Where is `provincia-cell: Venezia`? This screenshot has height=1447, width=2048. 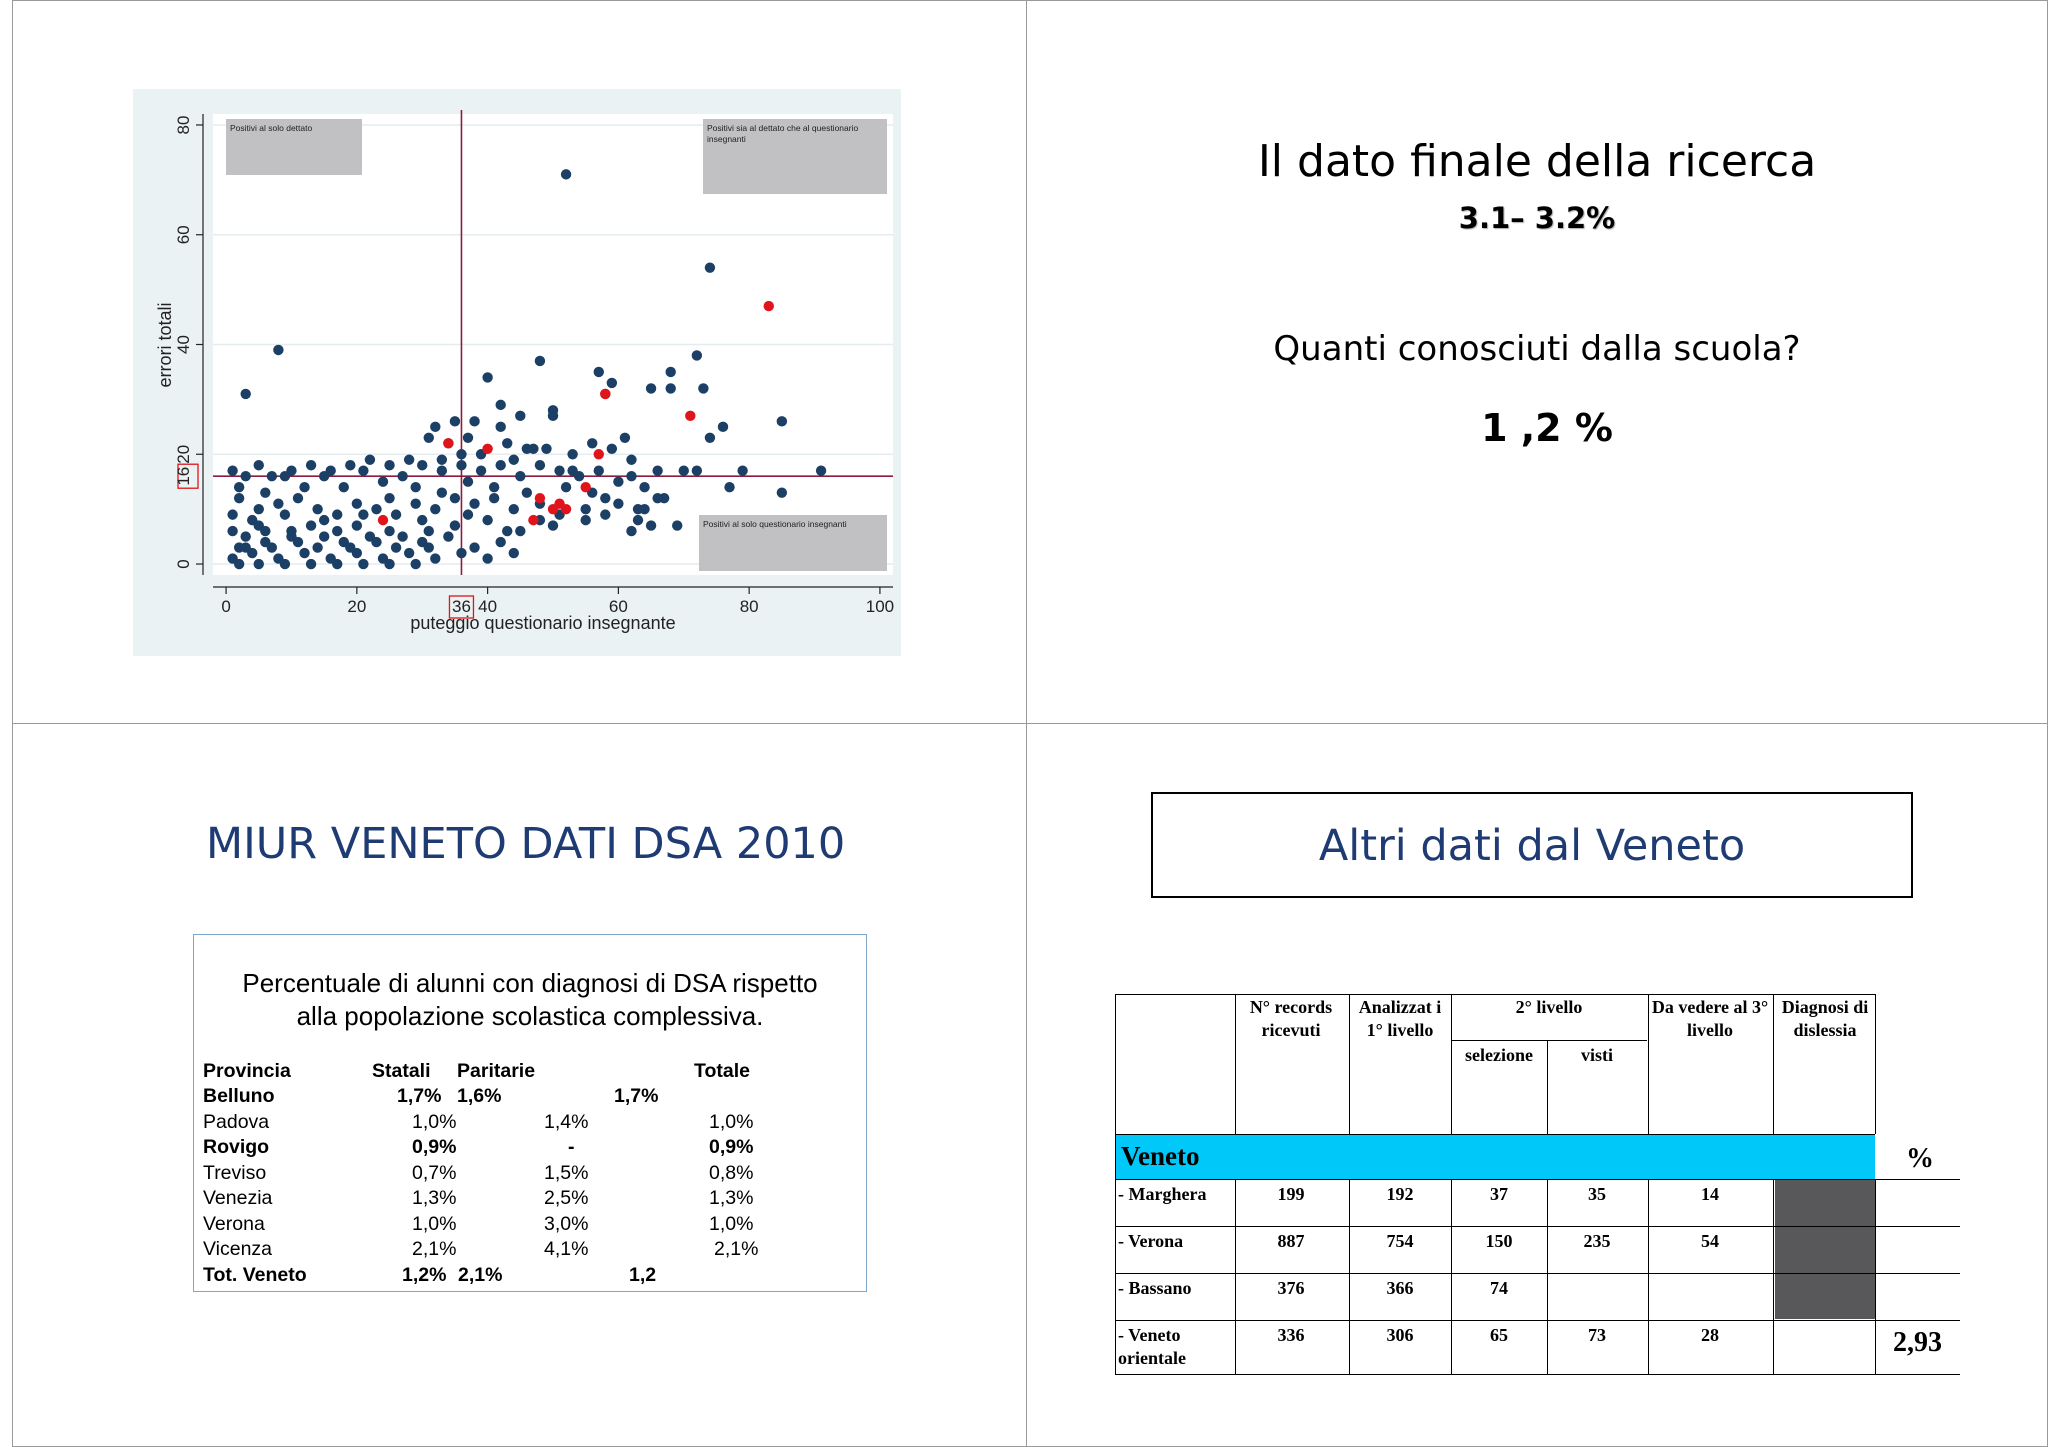
provincia-cell: Venezia is located at coordinates (238, 1198).